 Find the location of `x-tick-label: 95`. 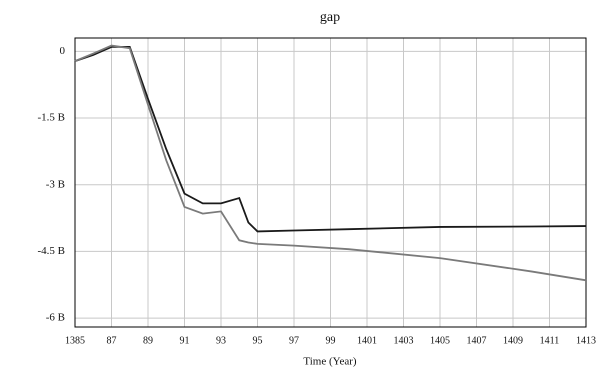

x-tick-label: 95 is located at coordinates (258, 340).